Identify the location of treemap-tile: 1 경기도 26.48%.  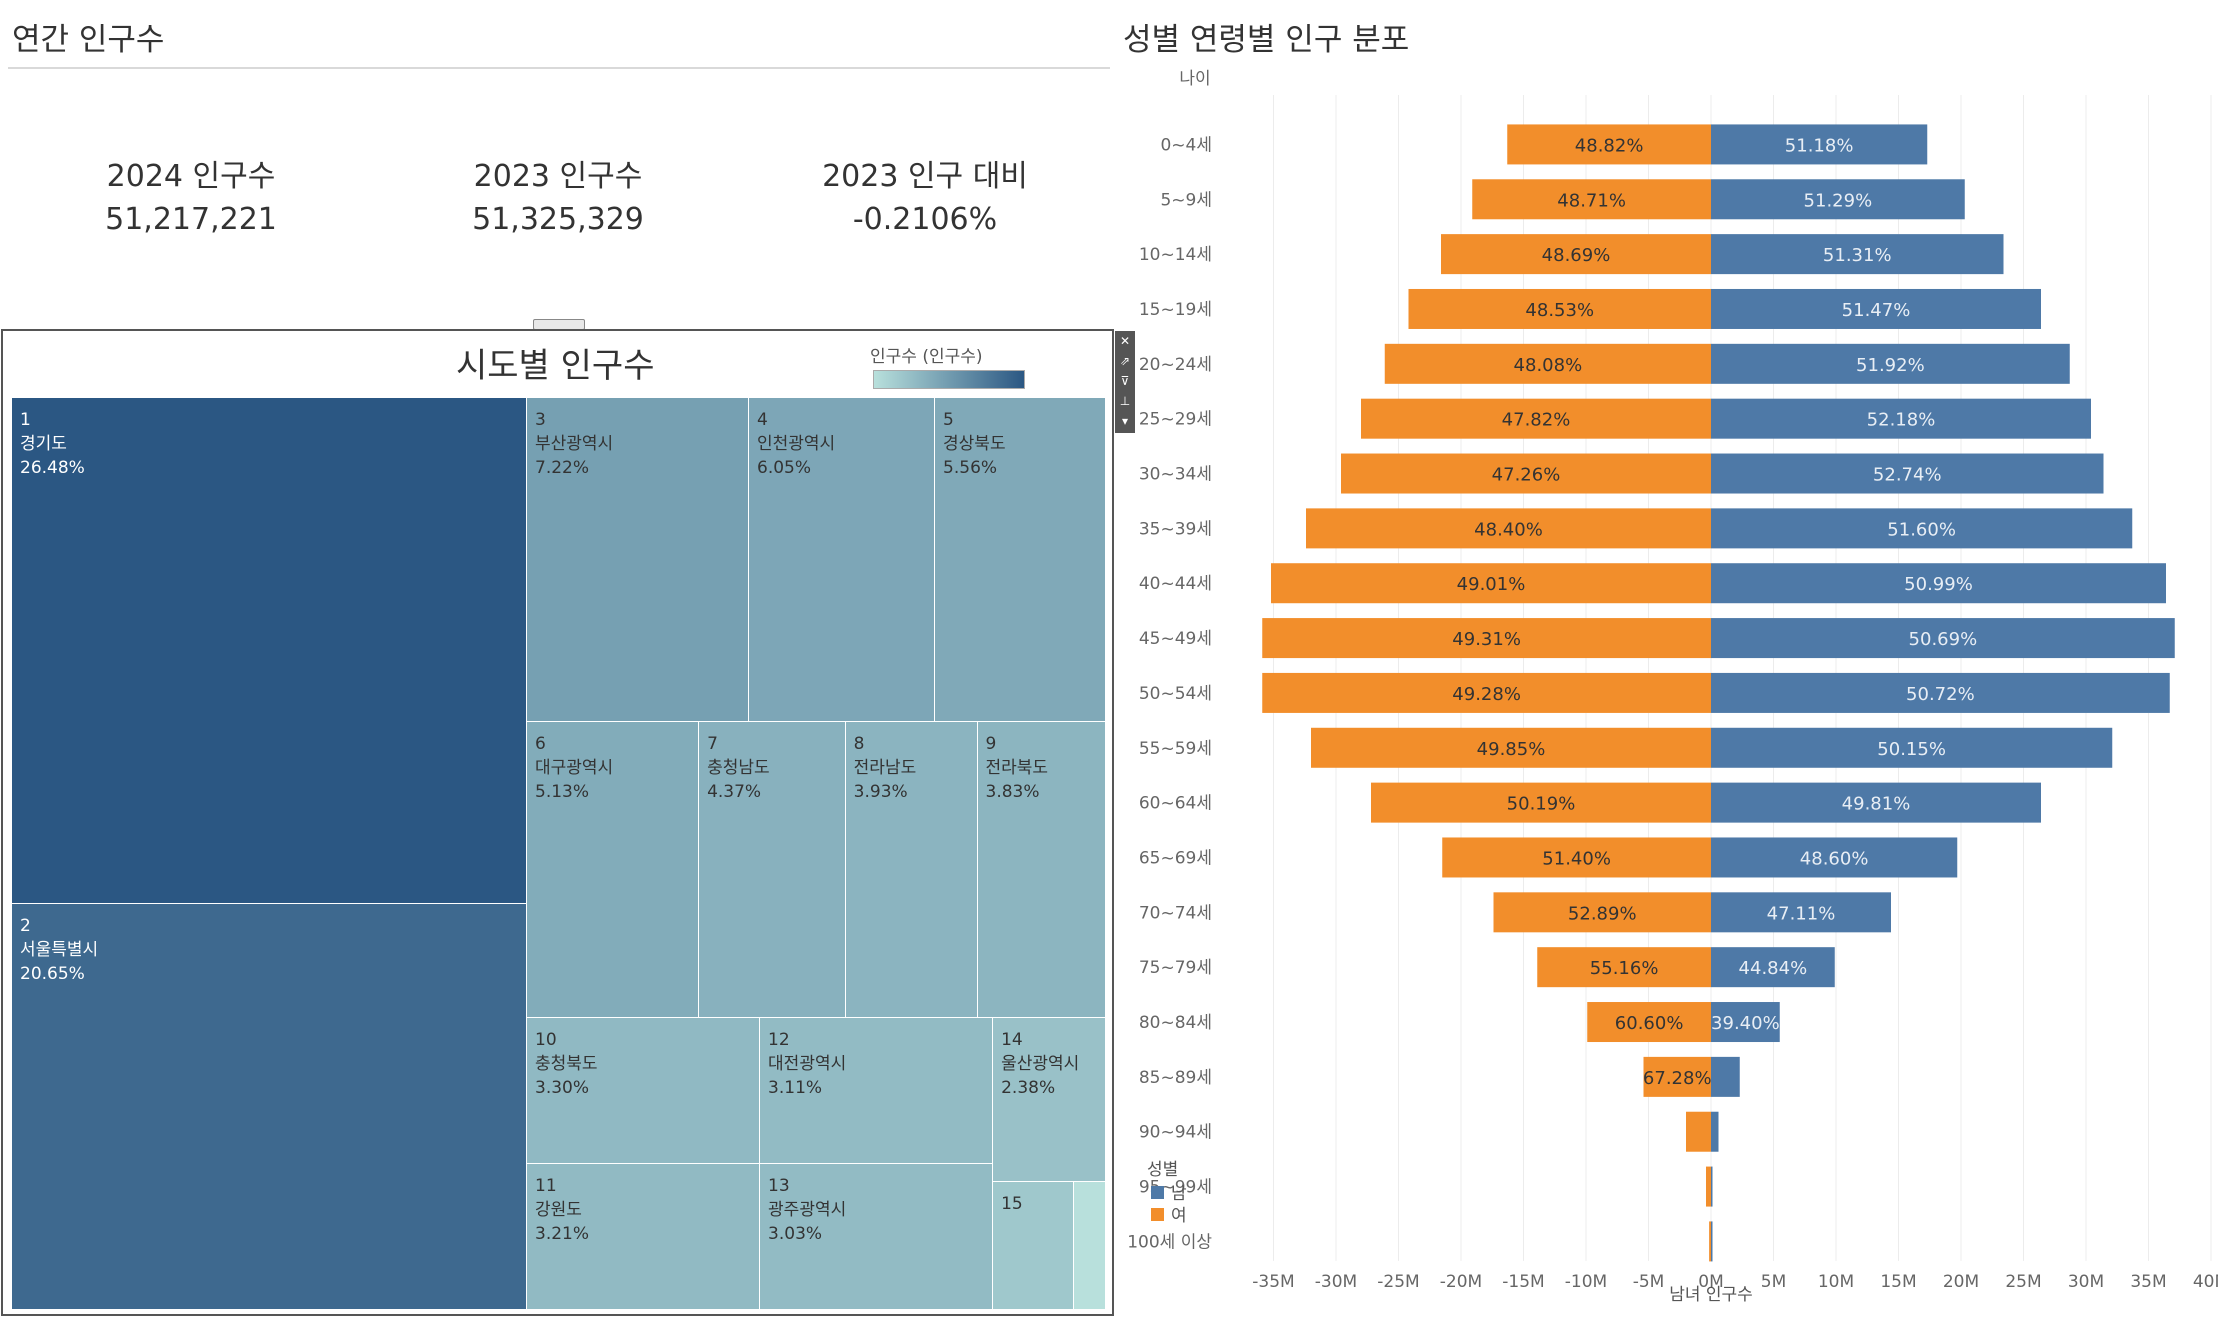
(269, 651).